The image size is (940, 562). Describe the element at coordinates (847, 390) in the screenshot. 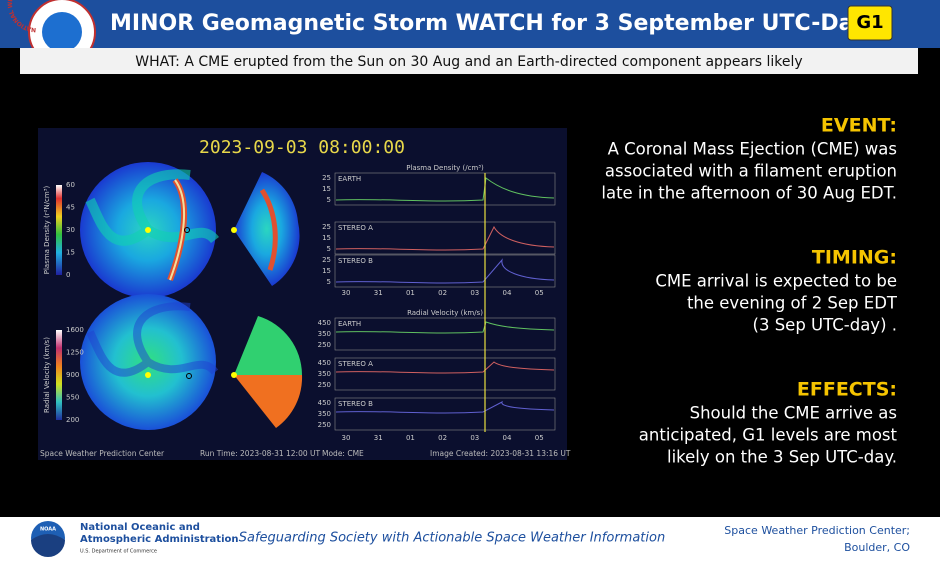

I see `section-heading: EFFECTS:` at that location.